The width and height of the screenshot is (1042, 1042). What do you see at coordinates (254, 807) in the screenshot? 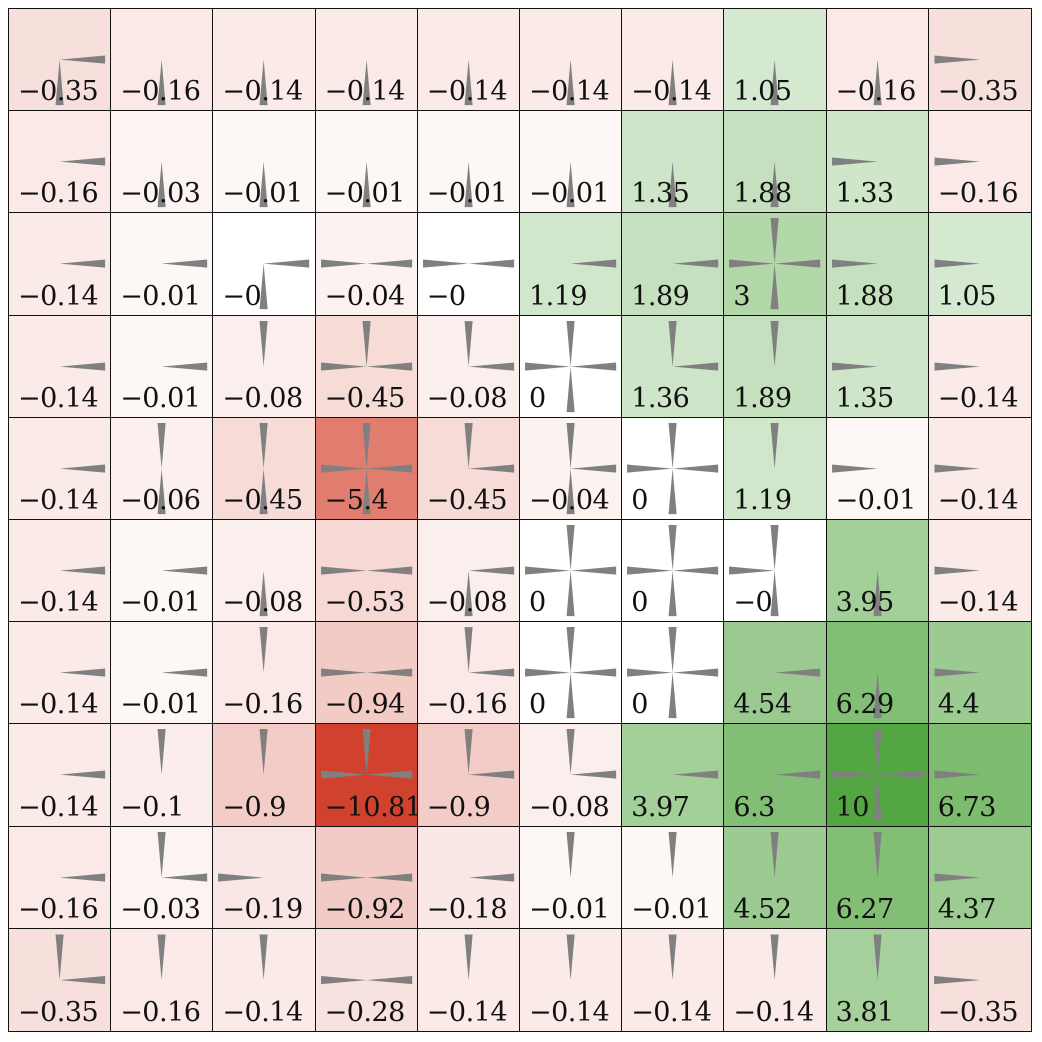
I see `cell-value: −0.9` at bounding box center [254, 807].